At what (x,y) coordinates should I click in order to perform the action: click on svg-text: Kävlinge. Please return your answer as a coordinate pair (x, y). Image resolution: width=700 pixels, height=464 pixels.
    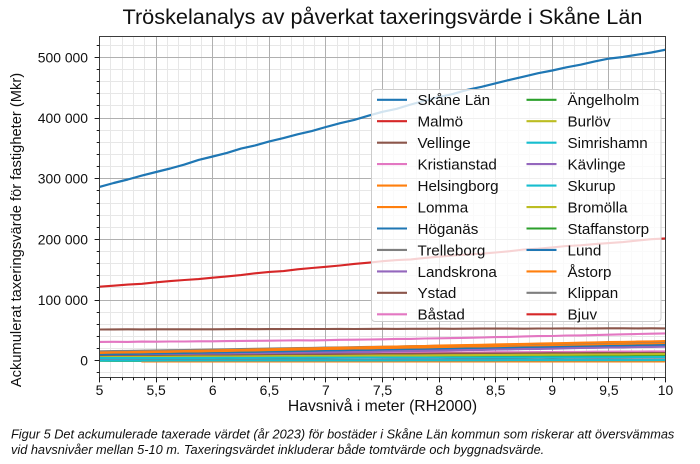
    Looking at the image, I should click on (597, 165).